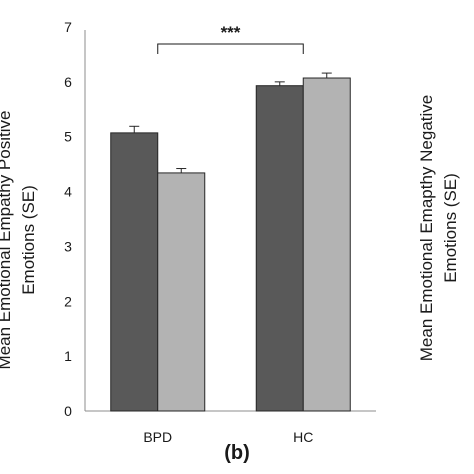 The width and height of the screenshot is (474, 474). I want to click on category-labels: BPD HC, so click(228, 437).